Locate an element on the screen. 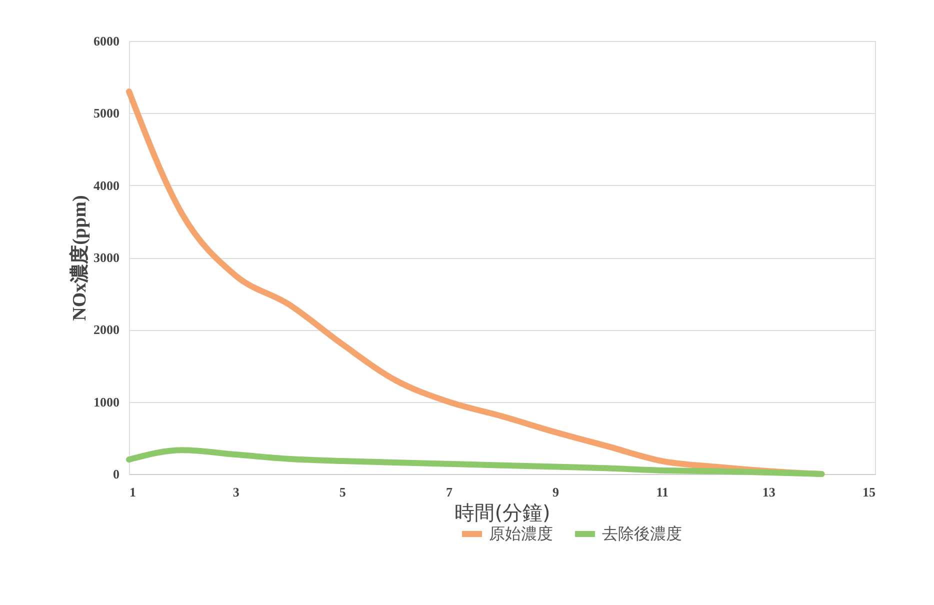  x-tick-label: 9 is located at coordinates (556, 492).